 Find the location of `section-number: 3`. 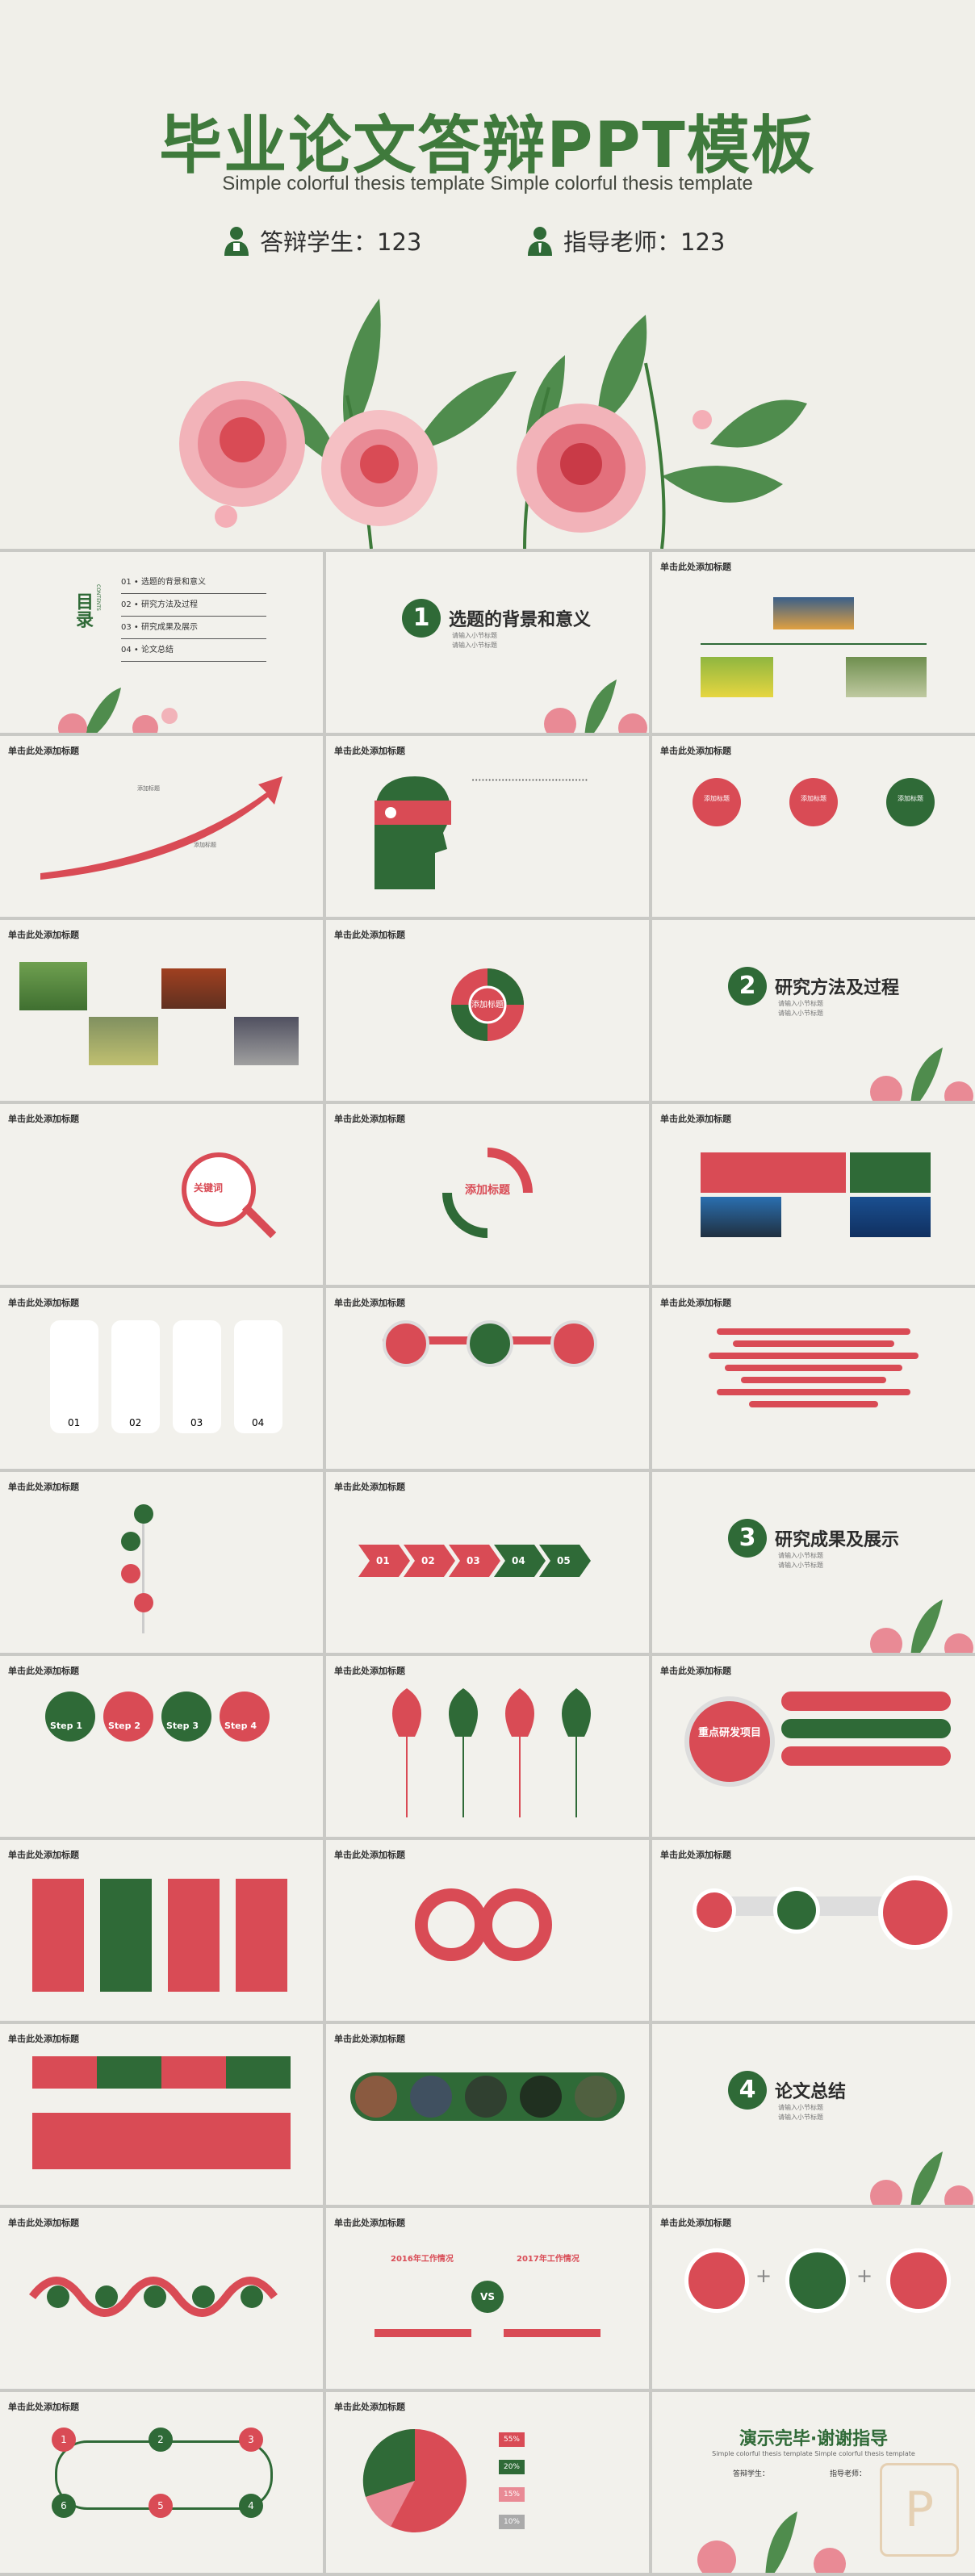

section-number: 3 is located at coordinates (747, 1538).